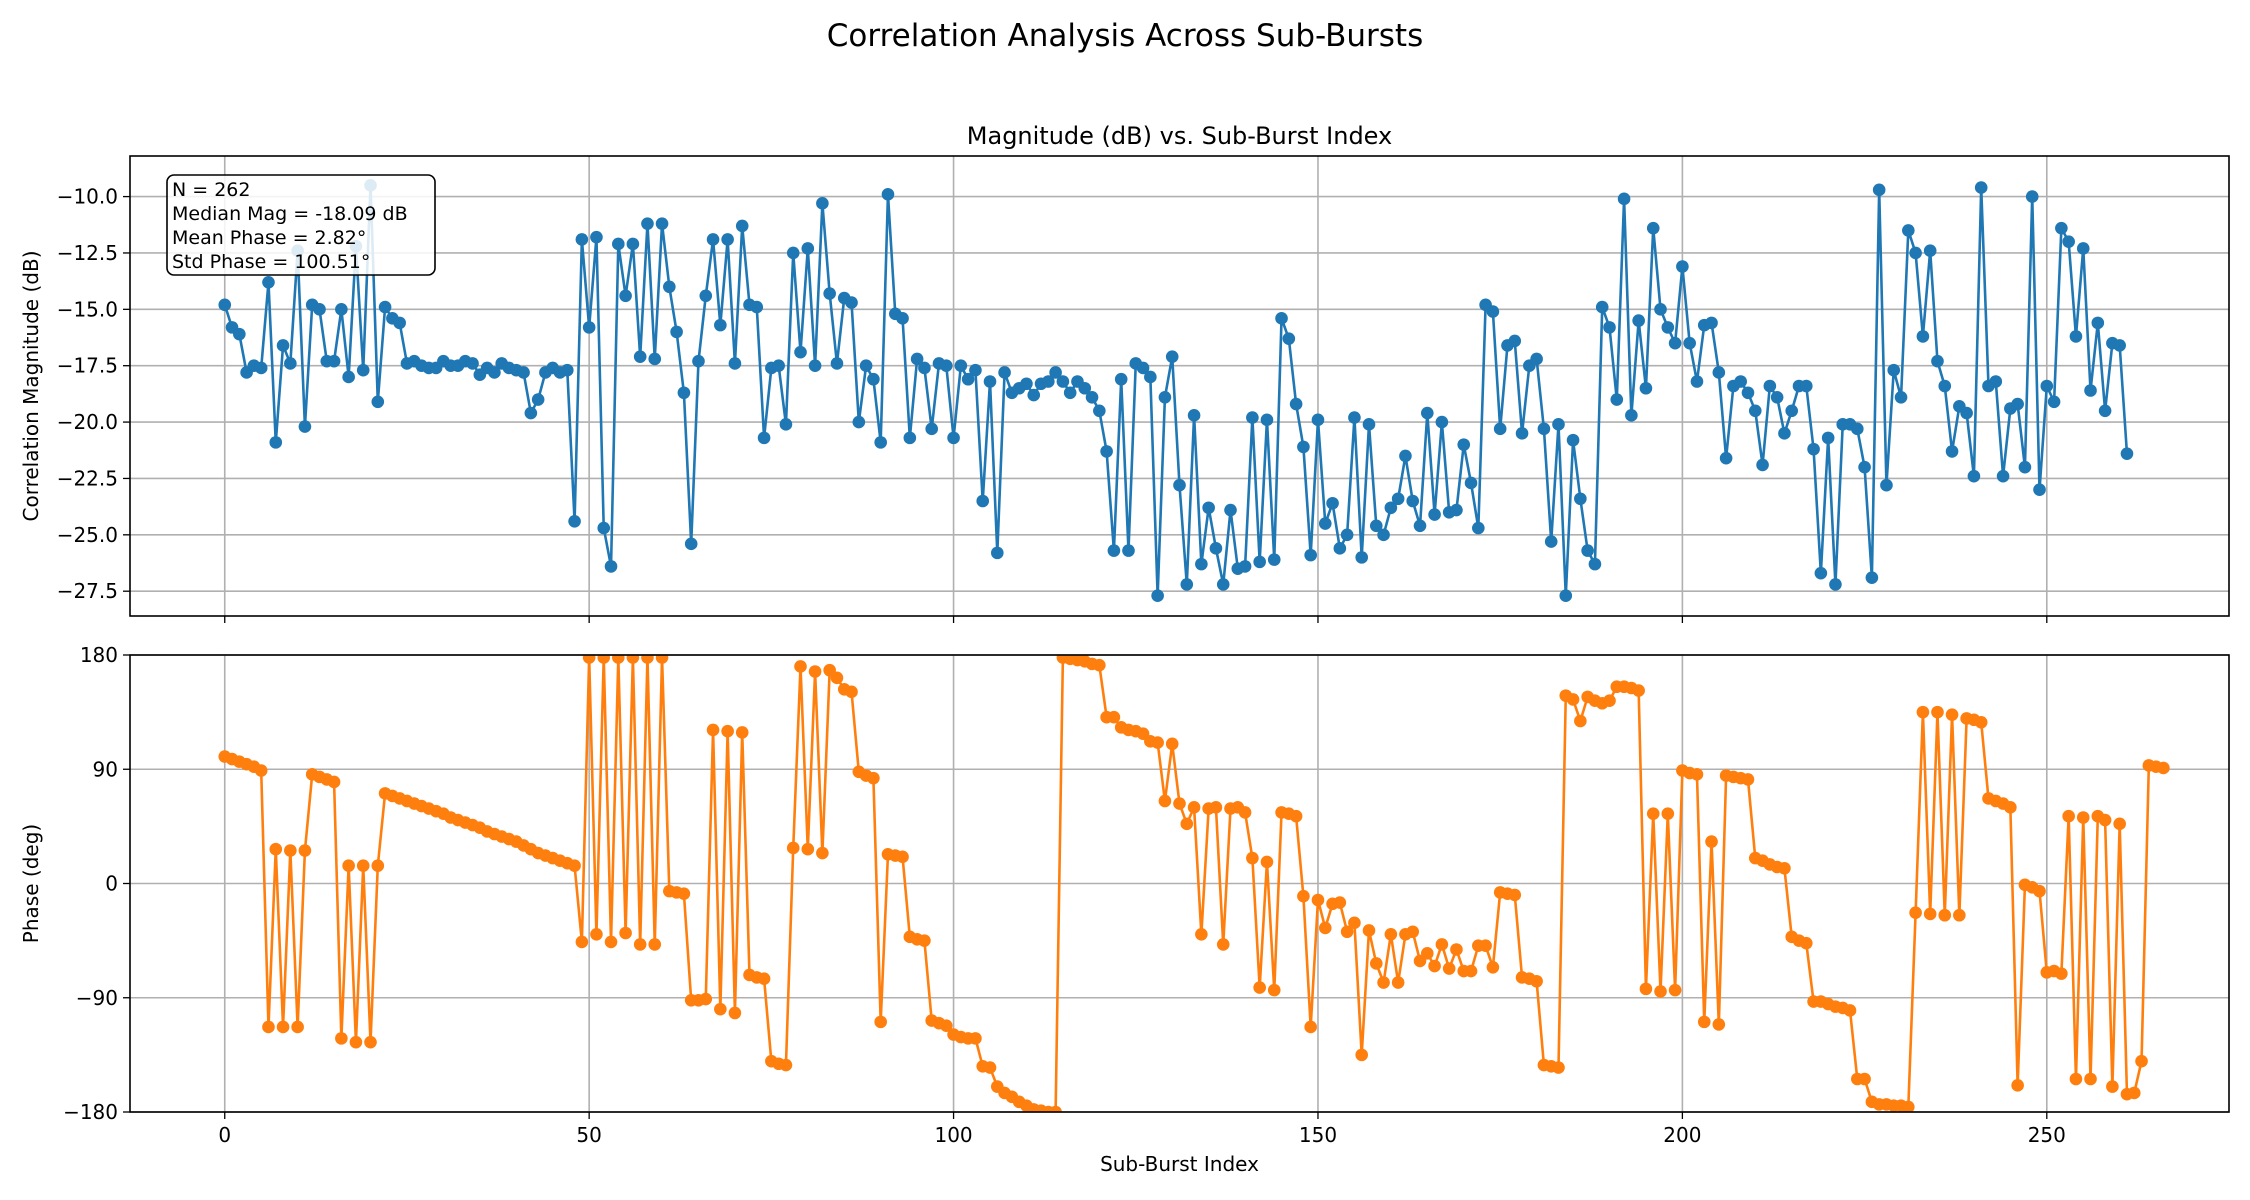 The image size is (2250, 1200). What do you see at coordinates (211, 190) in the screenshot?
I see `stats-line: N = 262` at bounding box center [211, 190].